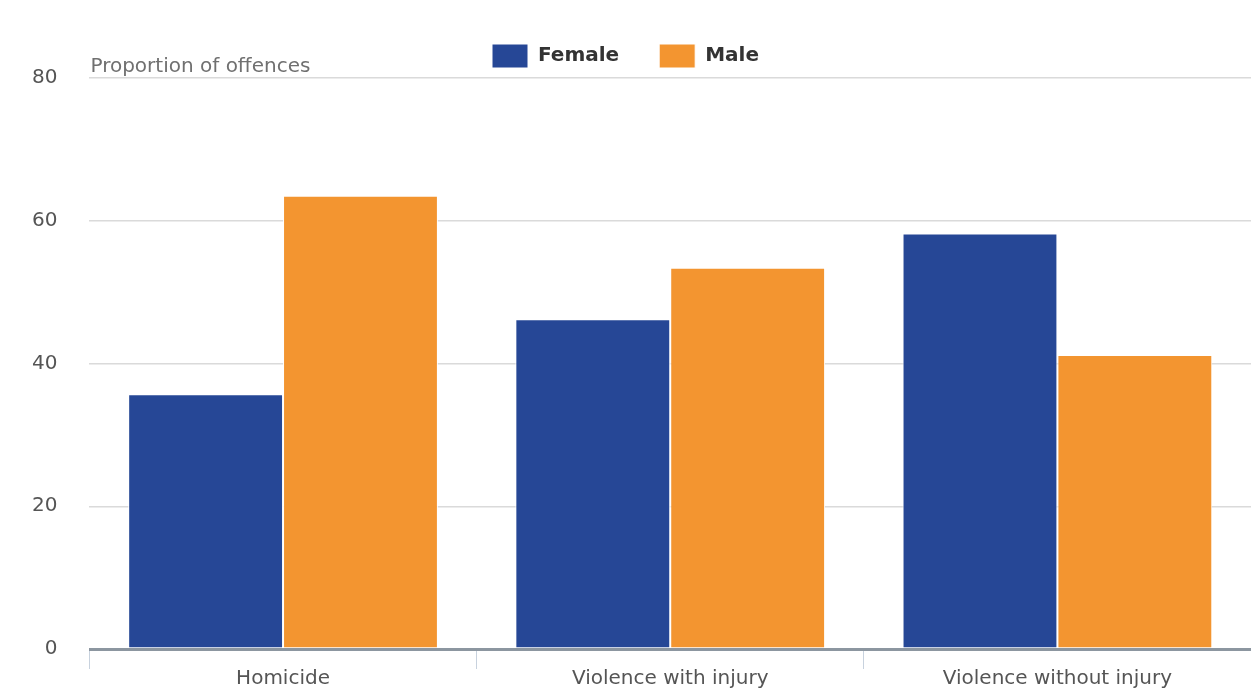 The height and width of the screenshot is (693, 1251). I want to click on y-tick-label: 20, so click(45, 504).